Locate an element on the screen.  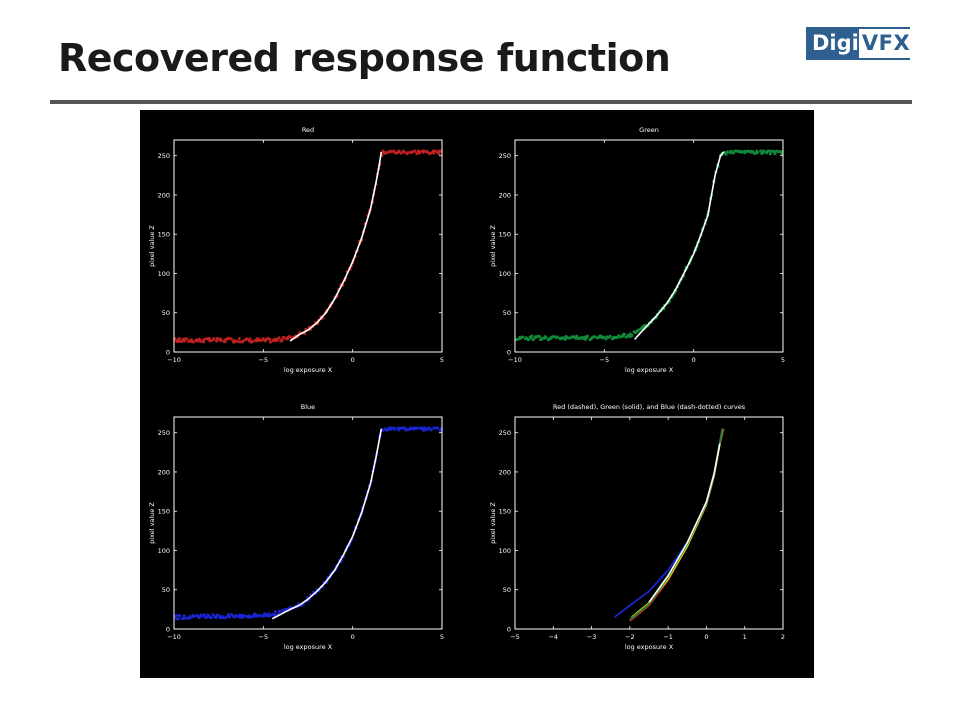
x-tick-label: 1 is located at coordinates (745, 637).